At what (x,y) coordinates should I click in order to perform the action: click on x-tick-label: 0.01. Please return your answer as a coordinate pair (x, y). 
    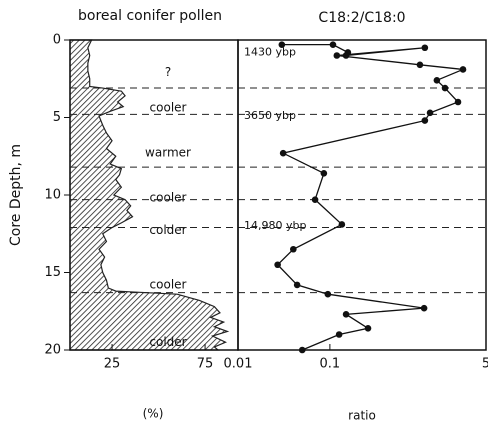
    Looking at the image, I should click on (238, 364).